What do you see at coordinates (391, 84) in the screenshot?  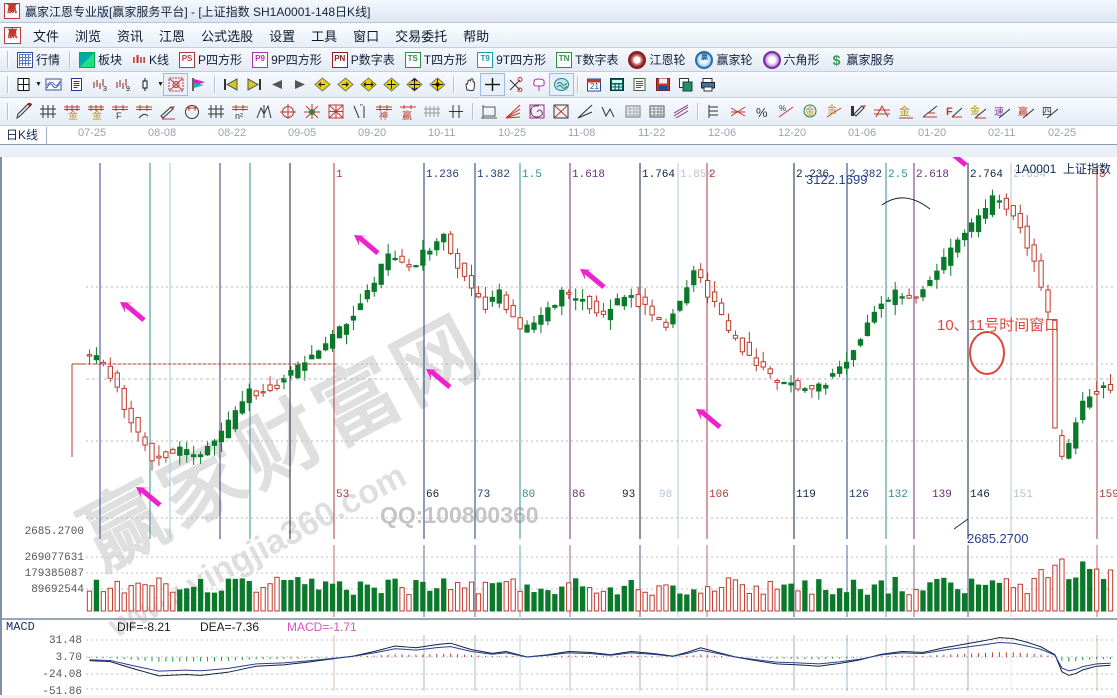 I see `shrink-diamond-icon` at bounding box center [391, 84].